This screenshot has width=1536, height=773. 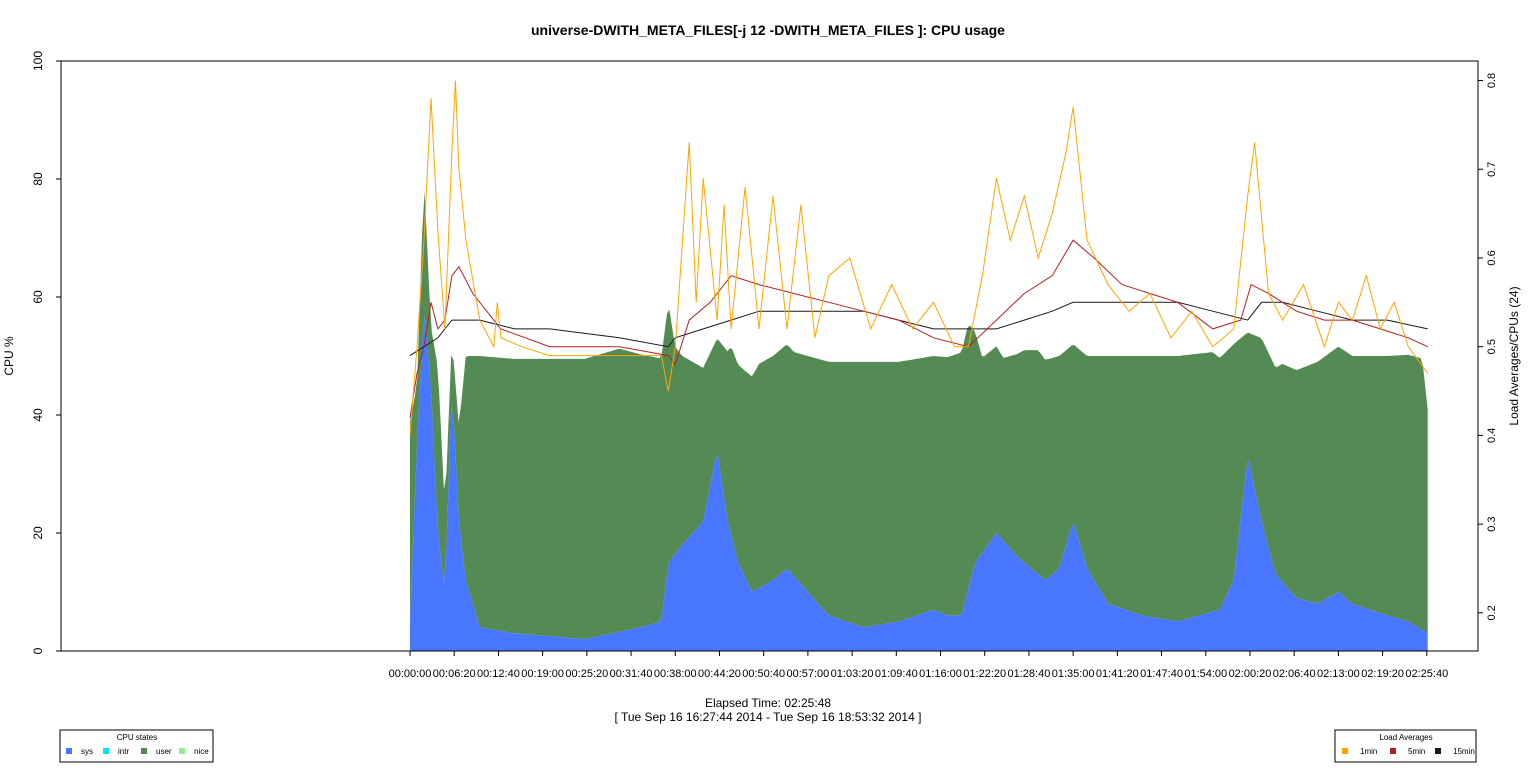 What do you see at coordinates (1416, 751) in the screenshot?
I see `load-legend-label-5min: 5min` at bounding box center [1416, 751].